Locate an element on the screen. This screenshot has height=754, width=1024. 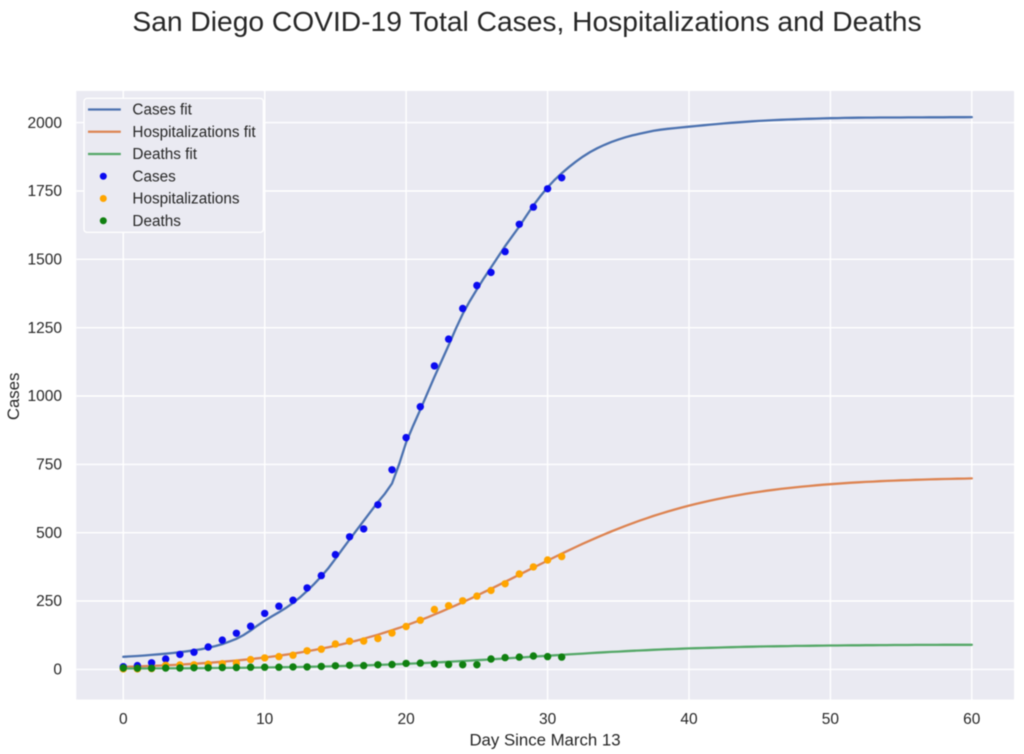
svg-text: 50 is located at coordinates (831, 719).